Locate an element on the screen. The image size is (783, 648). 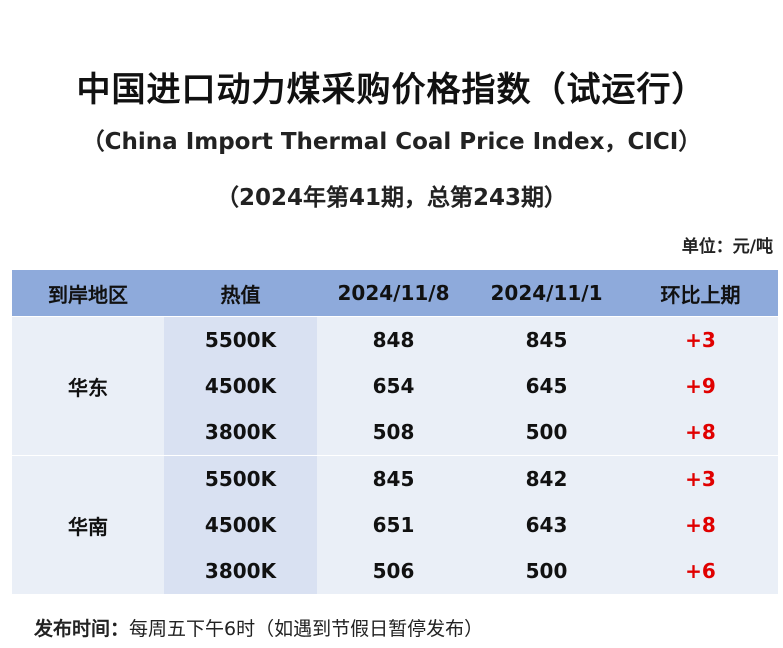
table-row: 3800K 508 500 +8 is located at coordinates (471, 432).